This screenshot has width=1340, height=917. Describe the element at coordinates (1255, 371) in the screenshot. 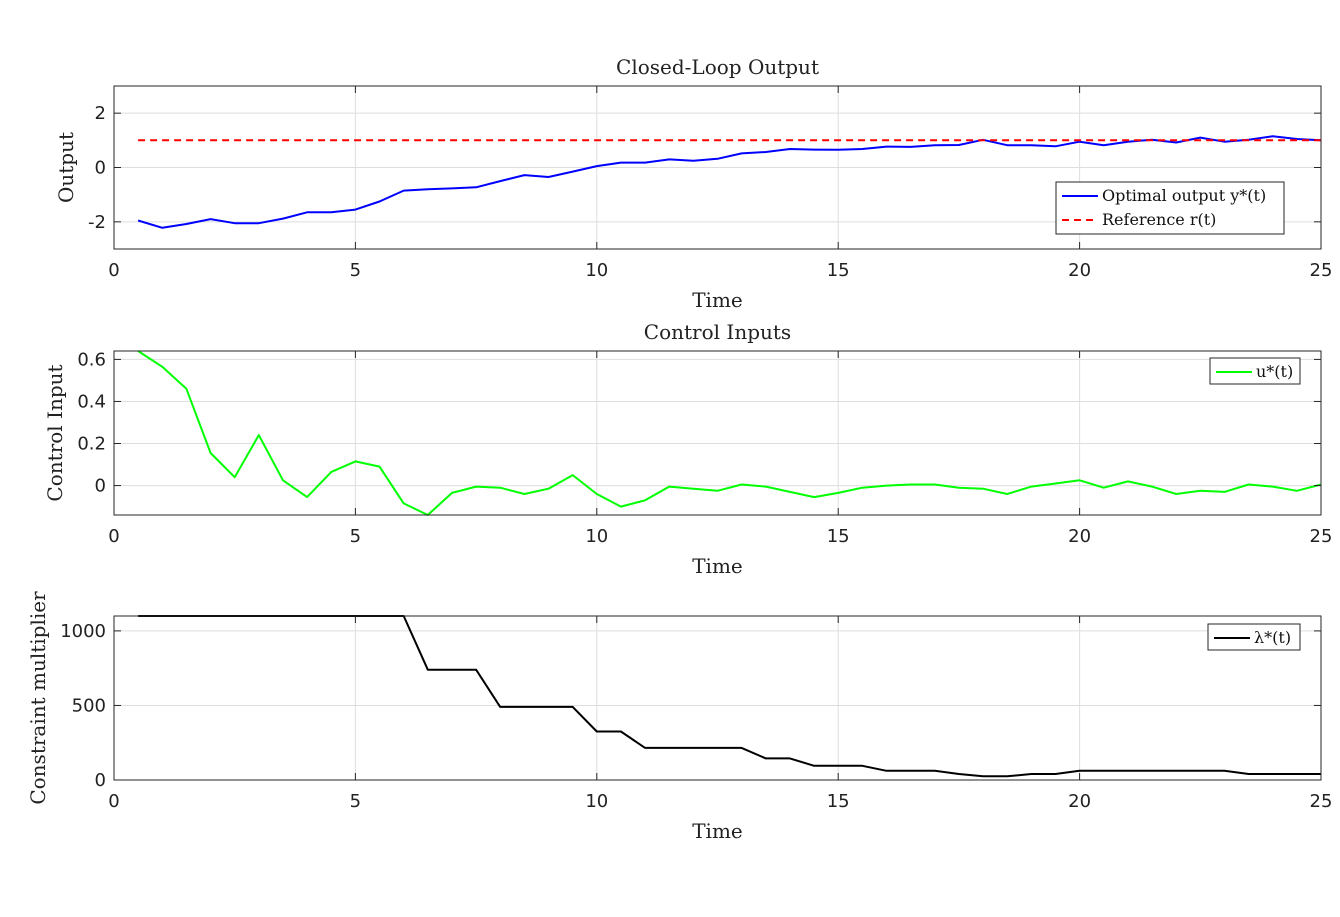

I see `legend: u*(t)` at that location.